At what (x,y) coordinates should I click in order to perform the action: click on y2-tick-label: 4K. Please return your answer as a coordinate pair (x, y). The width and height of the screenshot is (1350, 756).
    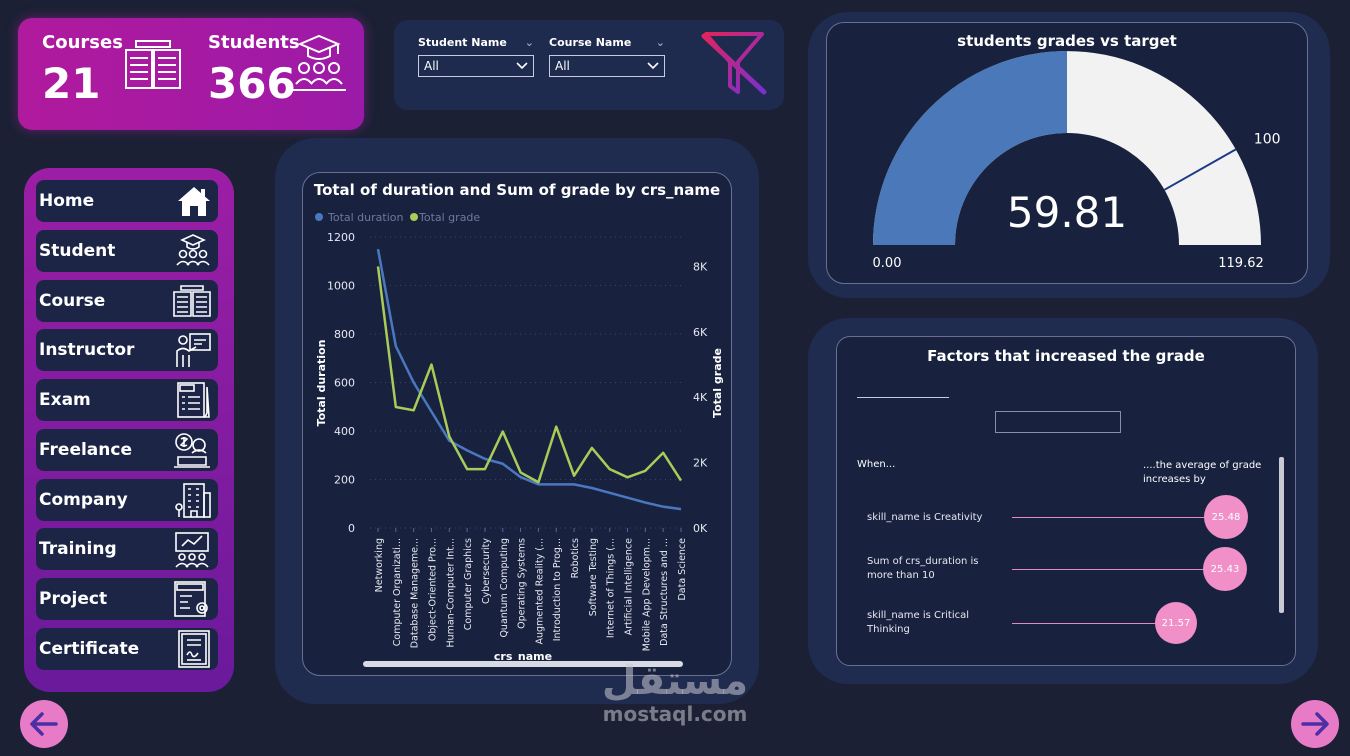
    Looking at the image, I should click on (700, 397).